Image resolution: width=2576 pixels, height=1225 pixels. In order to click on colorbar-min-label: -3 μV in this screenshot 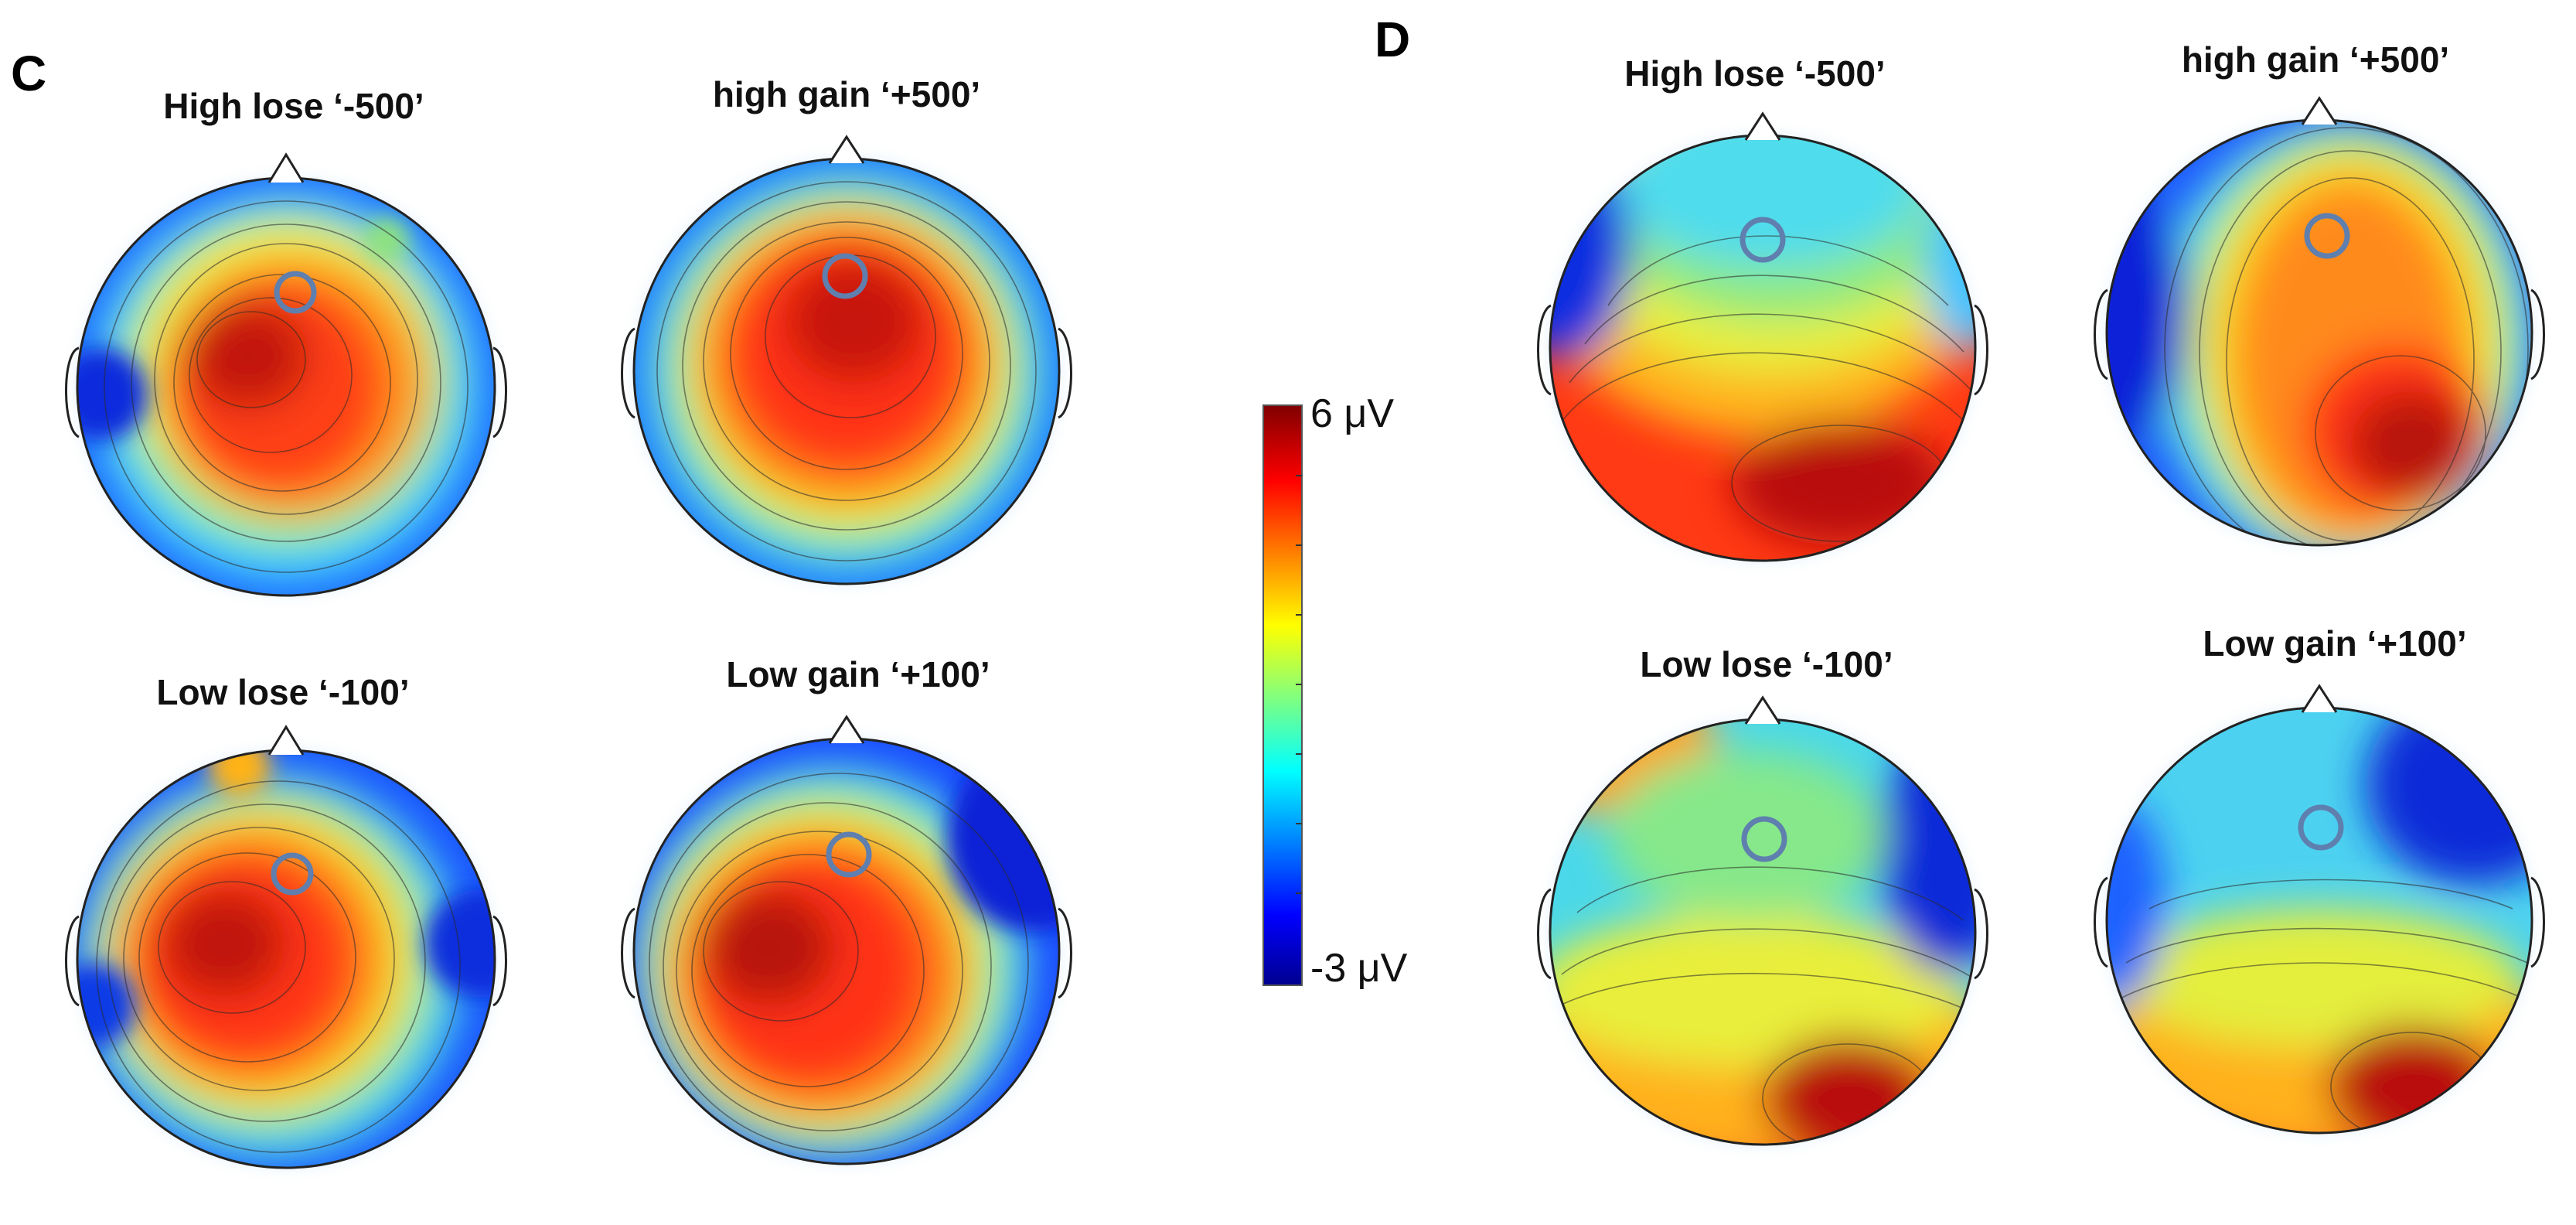, I will do `click(1359, 968)`.